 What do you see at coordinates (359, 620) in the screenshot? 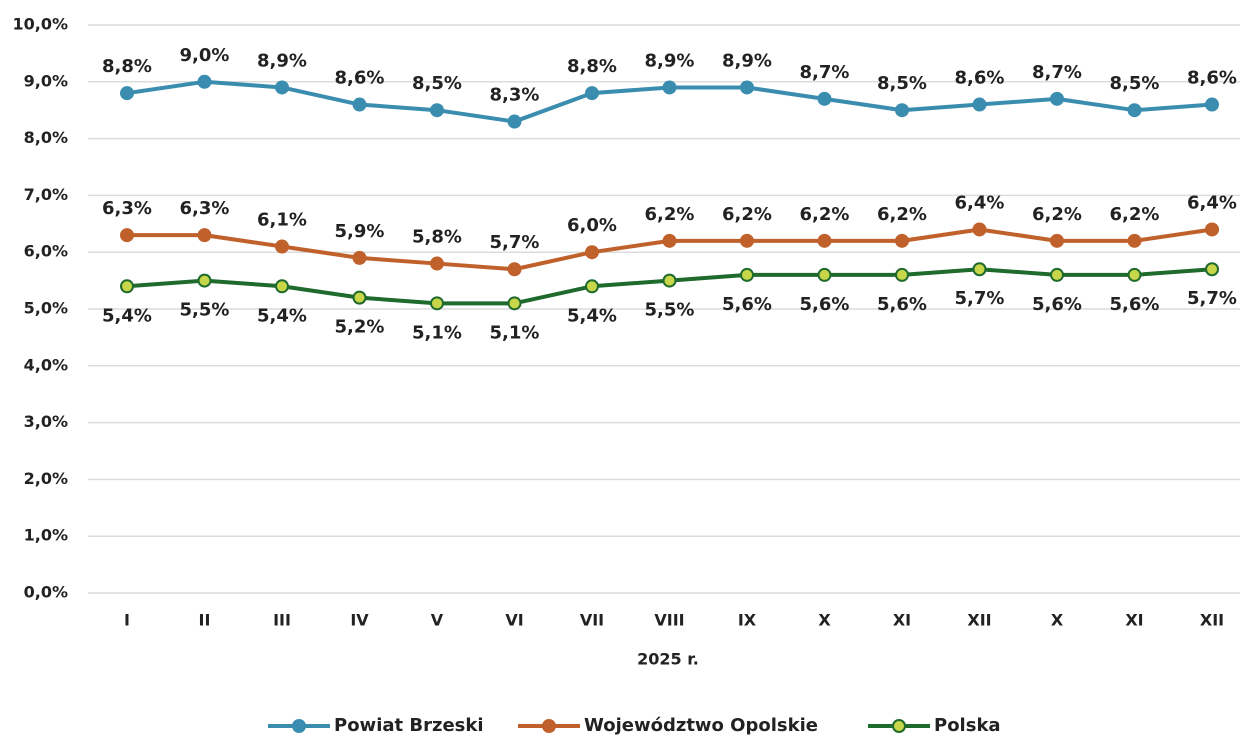
I see `x-tick-label: IV` at bounding box center [359, 620].